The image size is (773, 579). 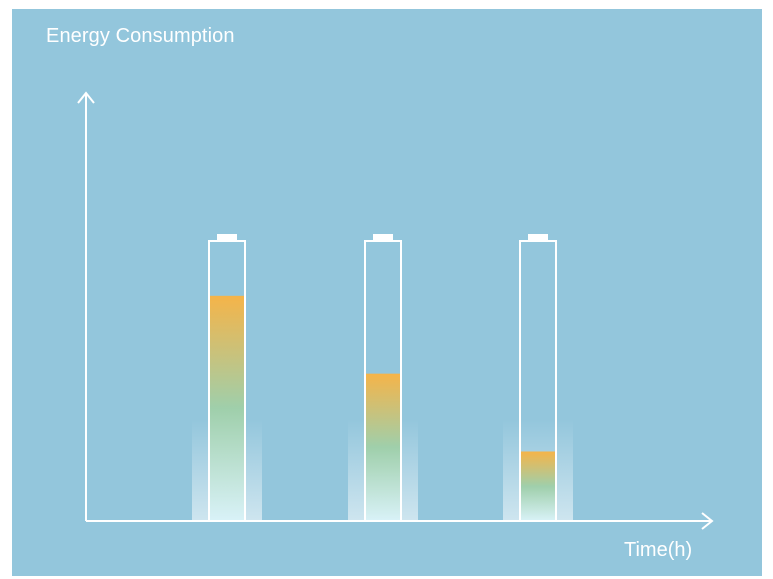 What do you see at coordinates (86, 97) in the screenshot?
I see `y-axis-arrow` at bounding box center [86, 97].